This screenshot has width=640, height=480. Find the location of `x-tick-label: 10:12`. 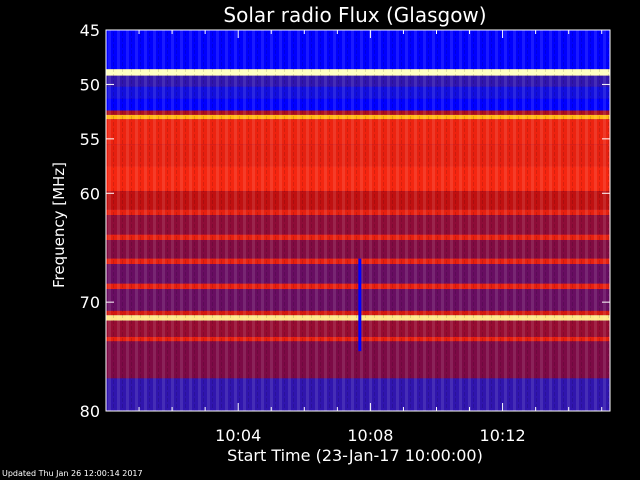

x-tick-label: 10:12 is located at coordinates (503, 435).